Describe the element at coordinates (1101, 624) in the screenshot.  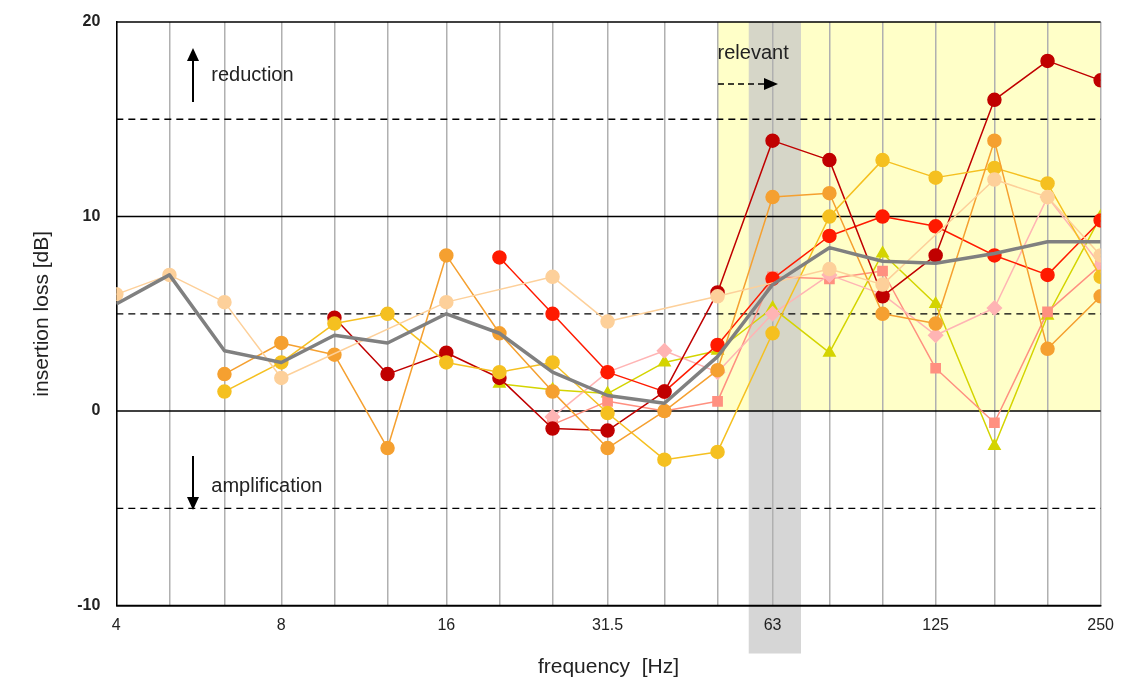
I see `x-tick-label: 250` at that location.